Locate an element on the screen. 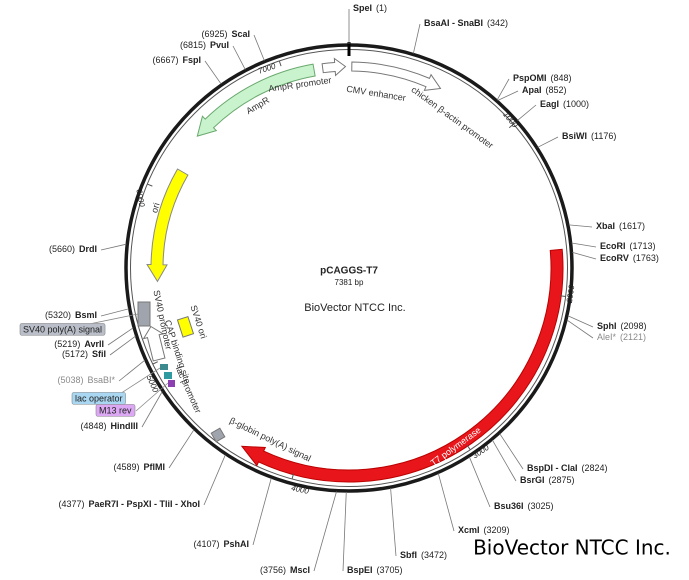 The width and height of the screenshot is (689, 580). site-name: ApaI is located at coordinates (532, 90).